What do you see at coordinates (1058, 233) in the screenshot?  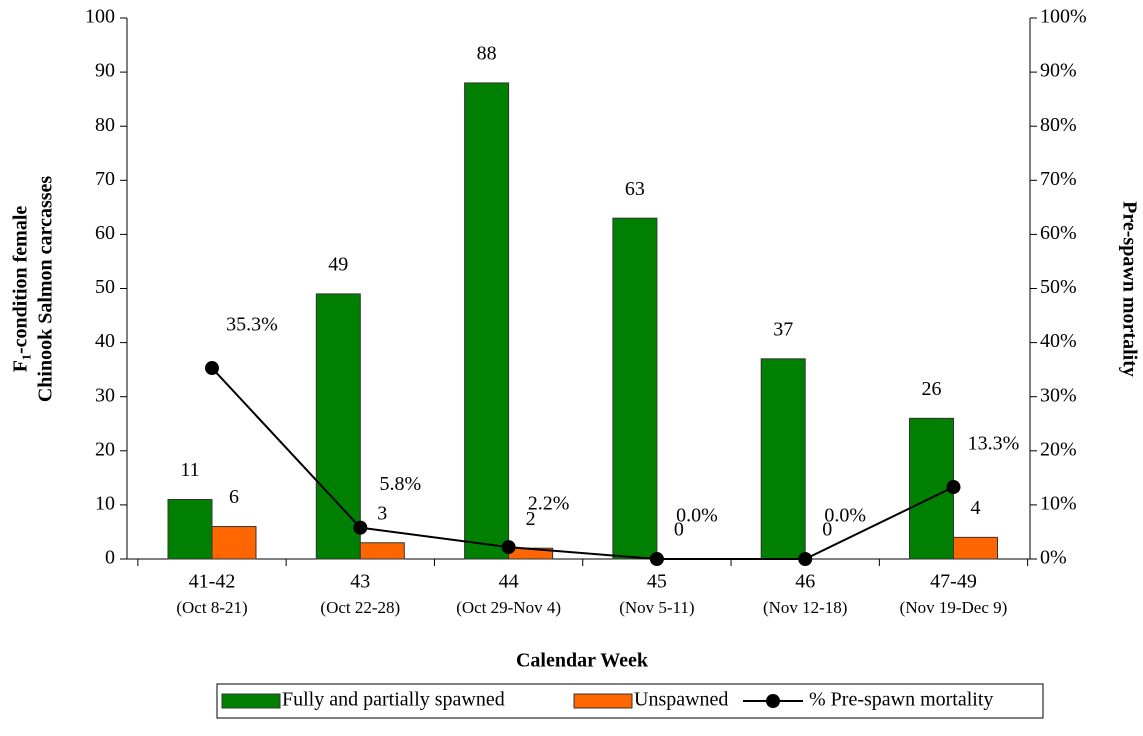 I see `y2-tick-label: 60%` at bounding box center [1058, 233].